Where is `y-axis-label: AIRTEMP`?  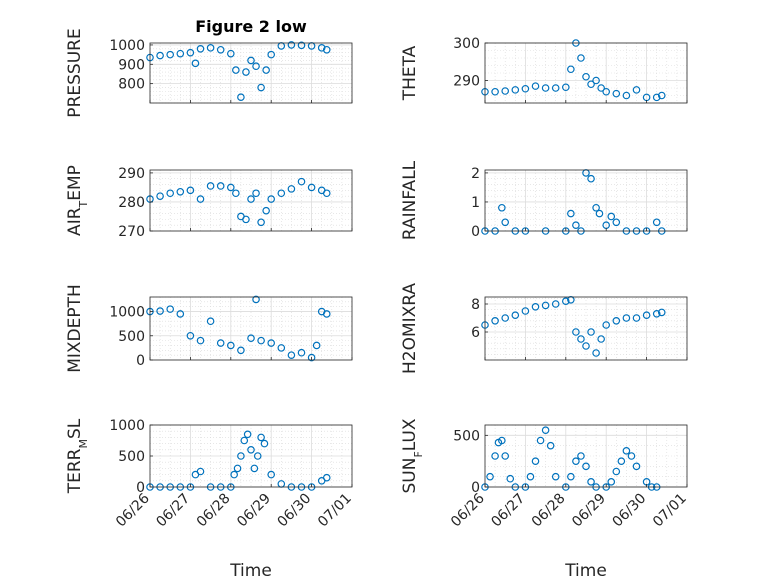
y-axis-label: AIRTEMP is located at coordinates (77, 200).